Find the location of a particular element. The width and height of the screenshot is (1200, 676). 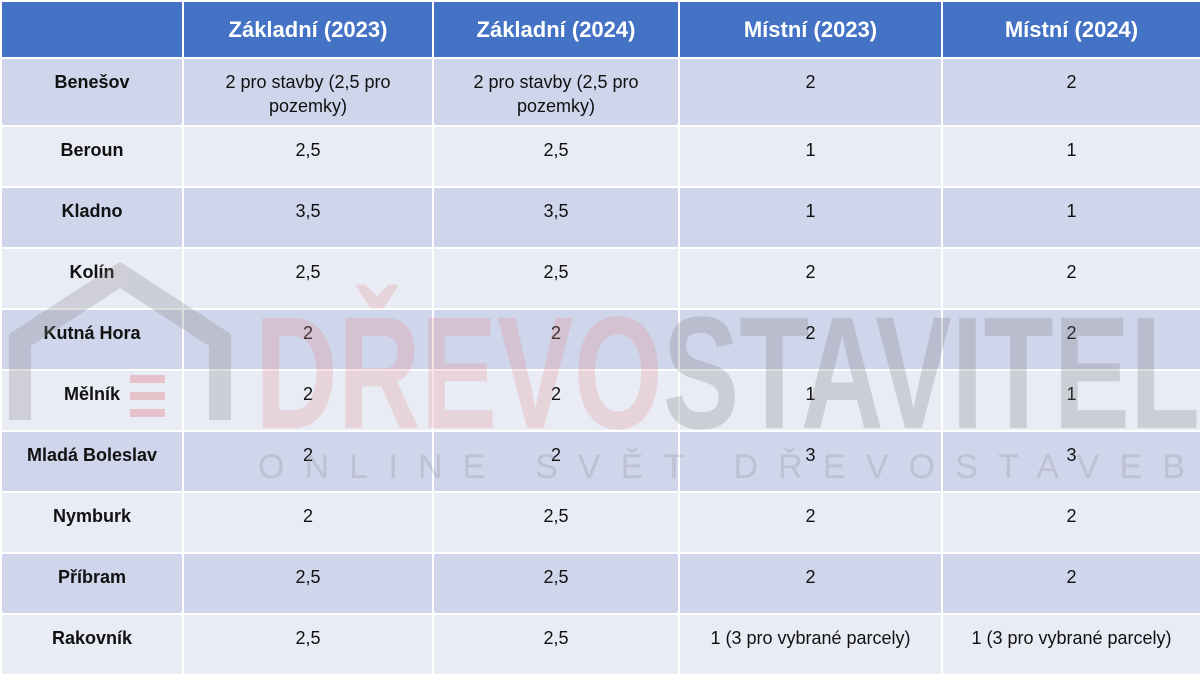

district-name: Kladno is located at coordinates (92, 217).